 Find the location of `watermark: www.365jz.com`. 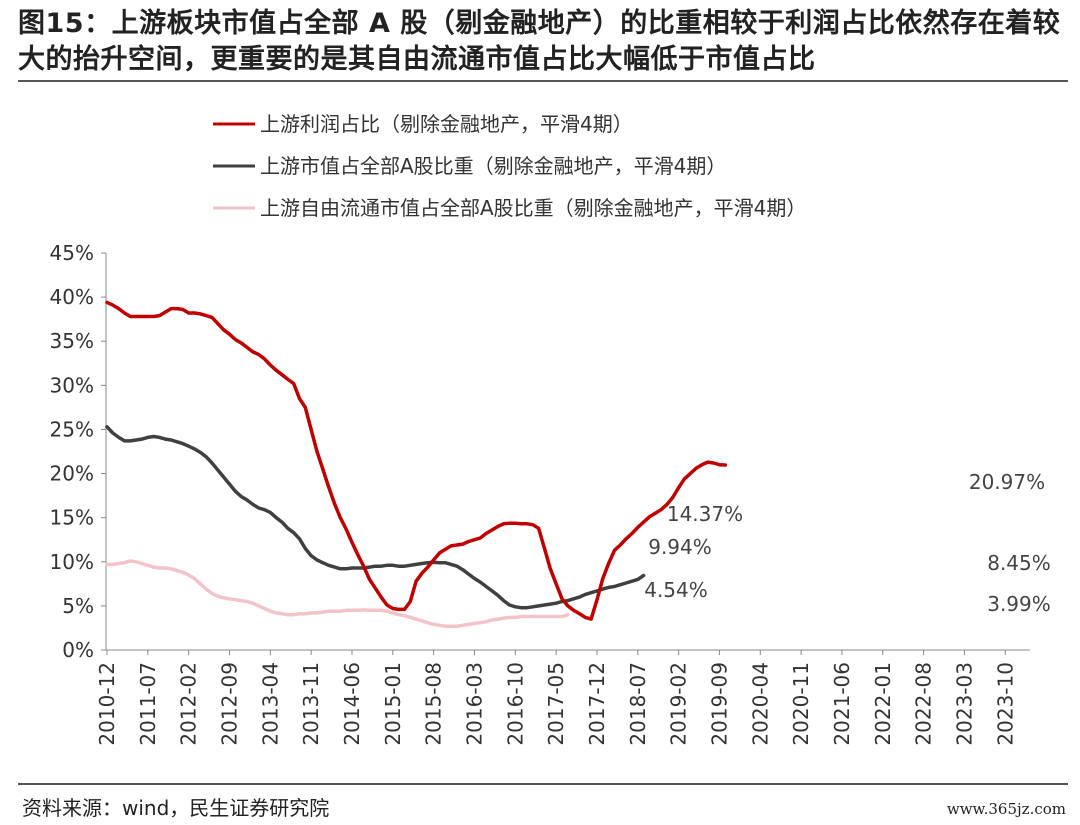

watermark: www.365jz.com is located at coordinates (1006, 809).